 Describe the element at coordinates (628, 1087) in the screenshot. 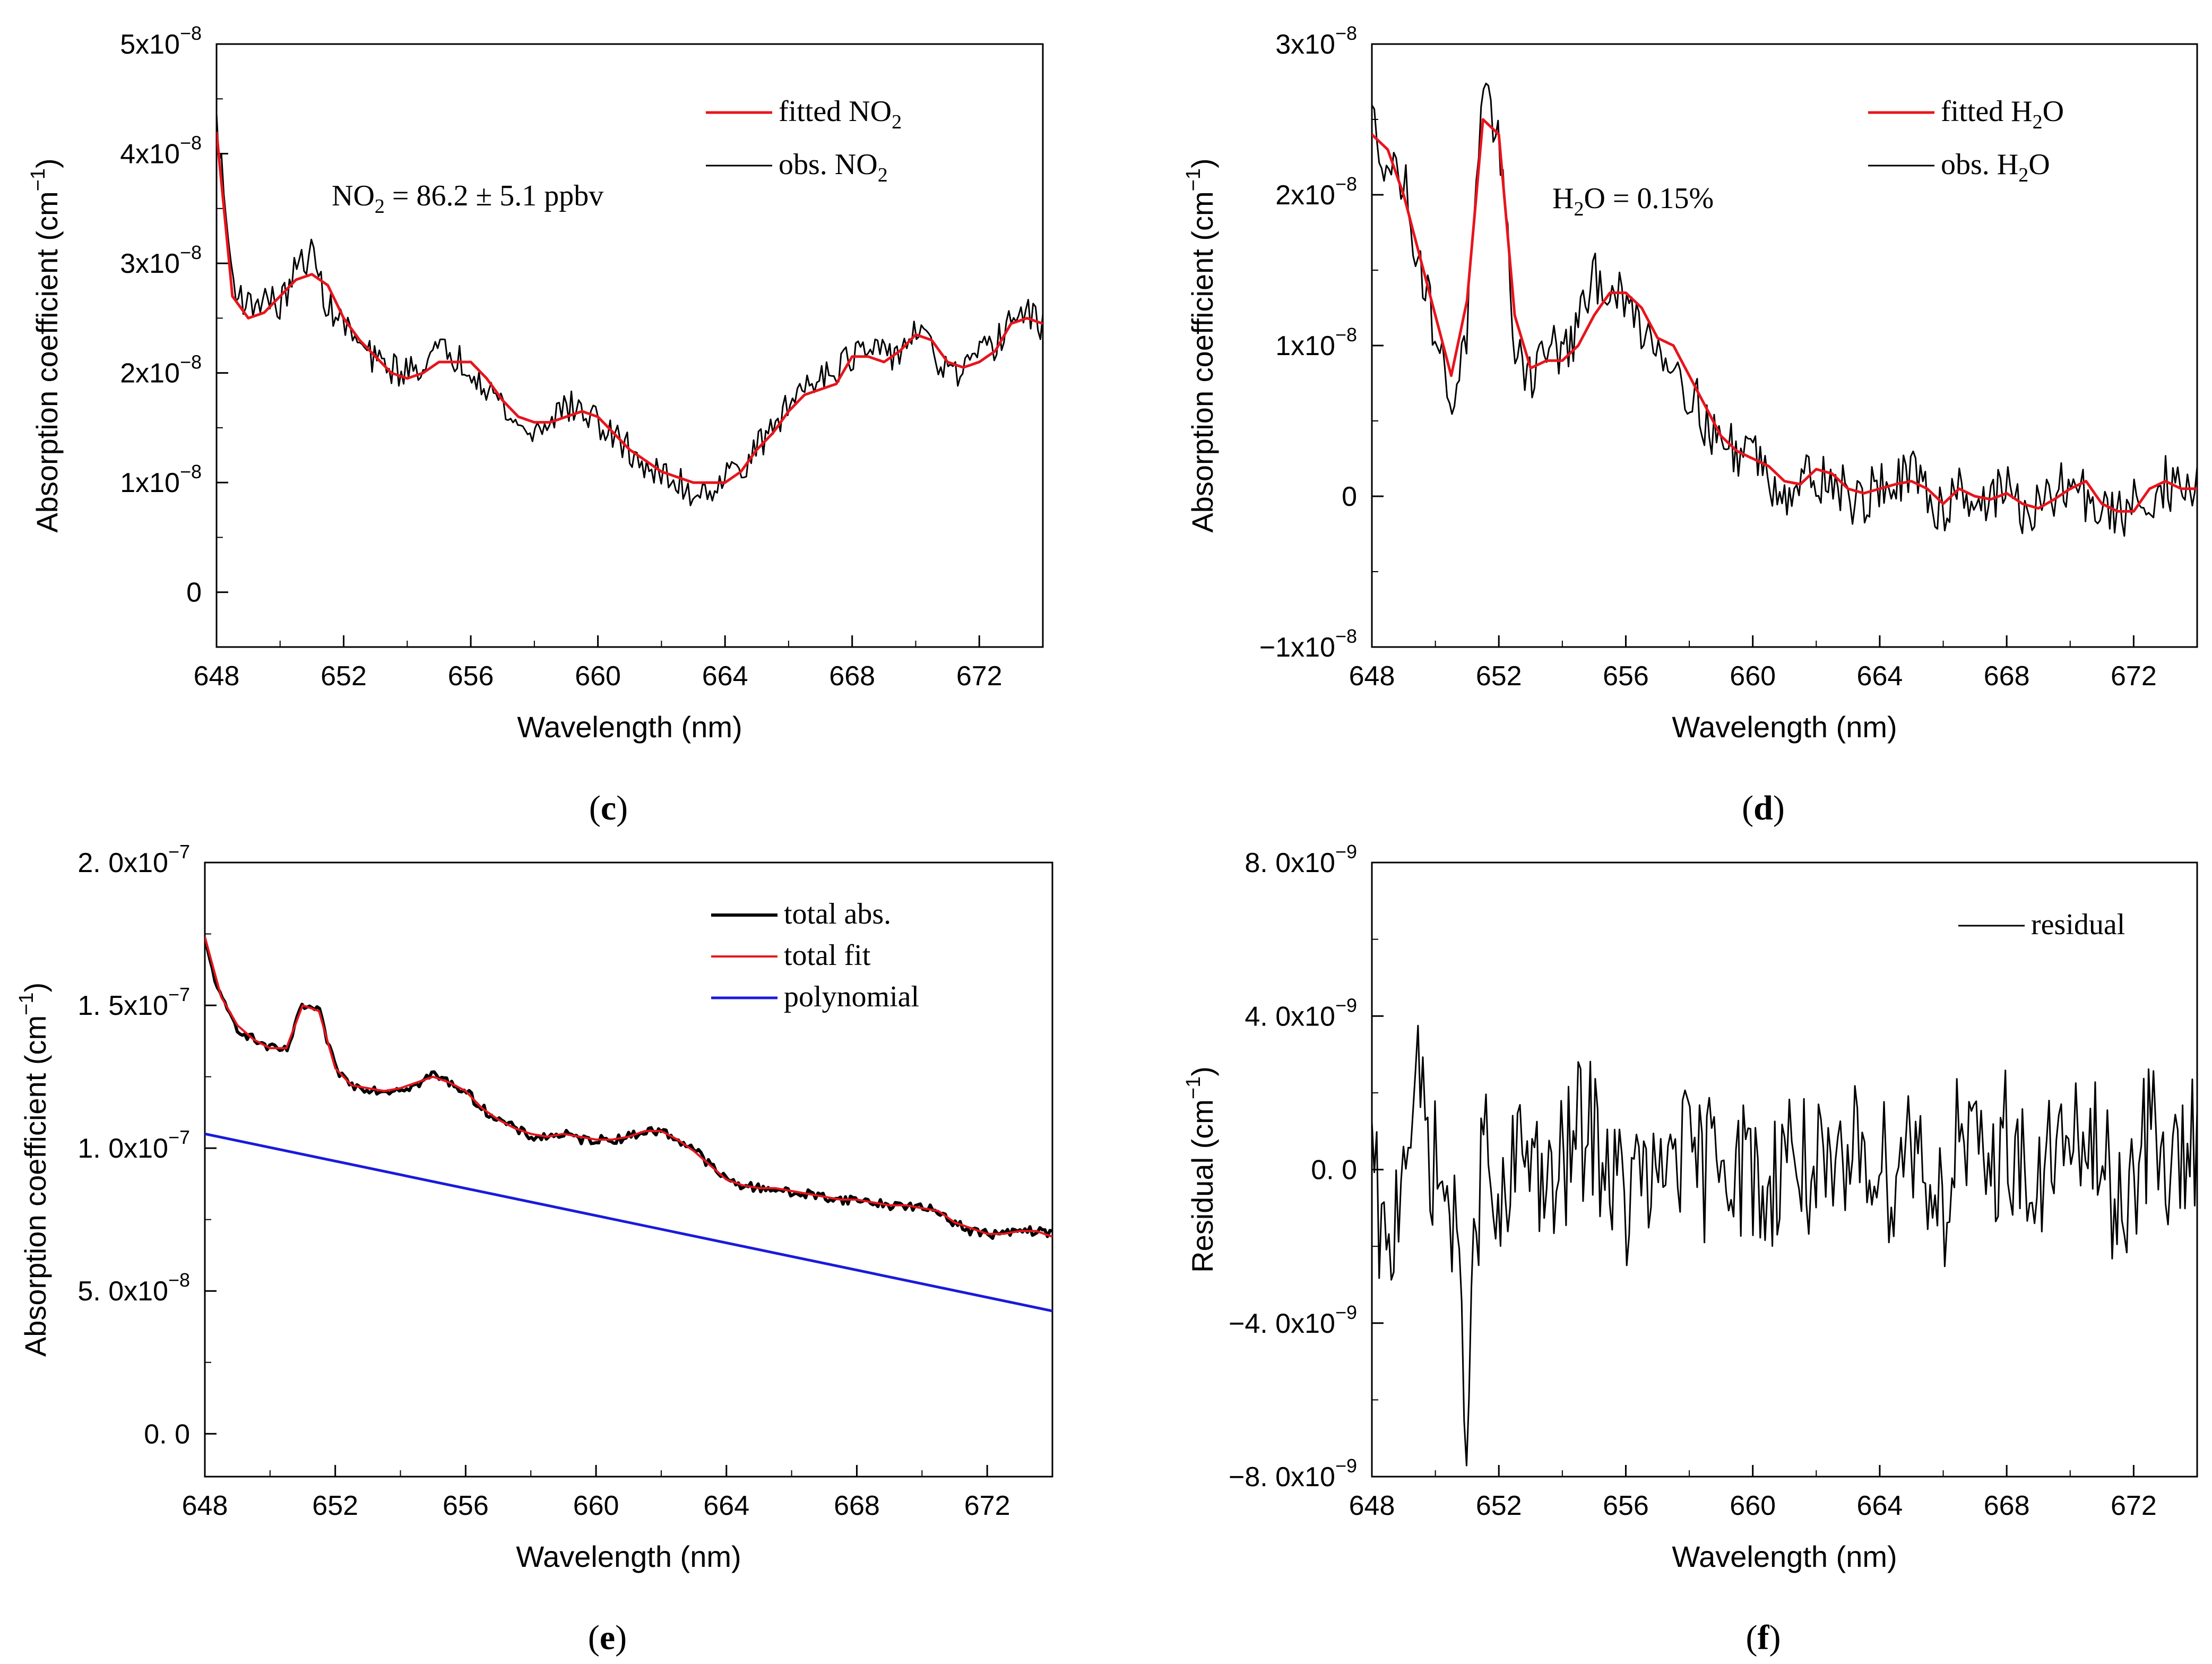

I see `series-line-total-fit` at that location.